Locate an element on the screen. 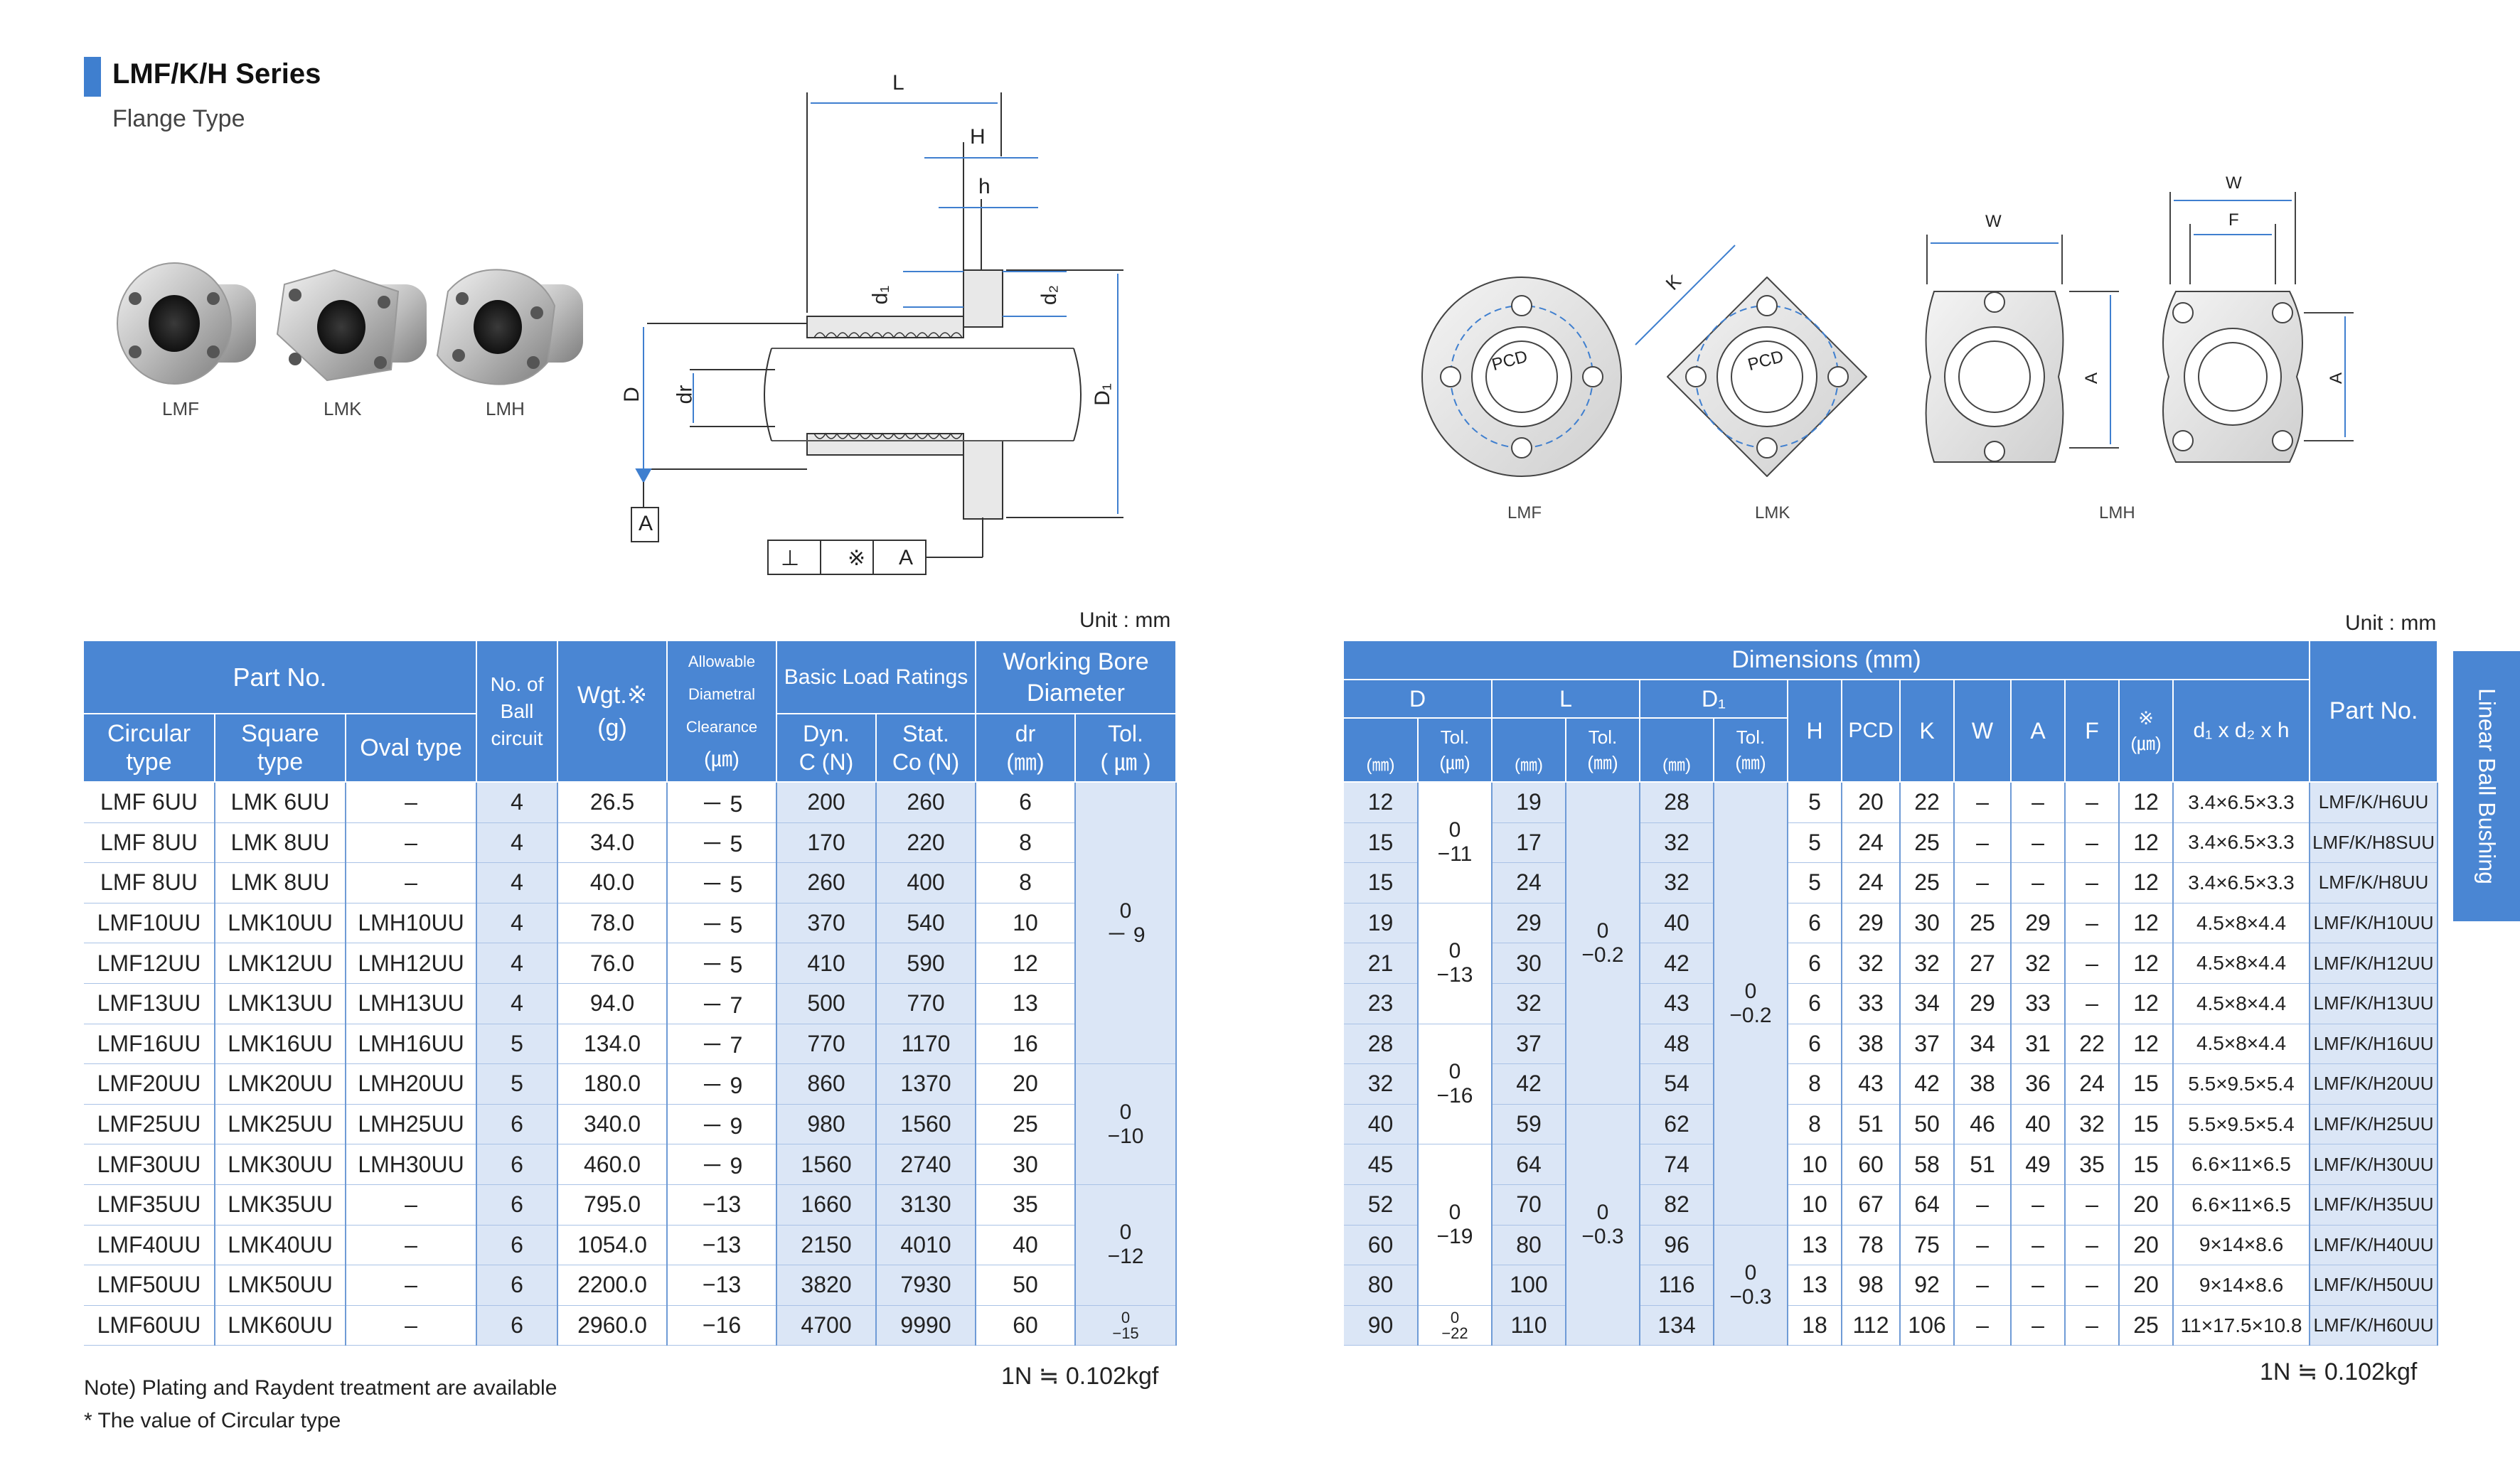 The height and width of the screenshot is (1480, 2520). dim-a-lmh-narrow: A is located at coordinates (2337, 378).